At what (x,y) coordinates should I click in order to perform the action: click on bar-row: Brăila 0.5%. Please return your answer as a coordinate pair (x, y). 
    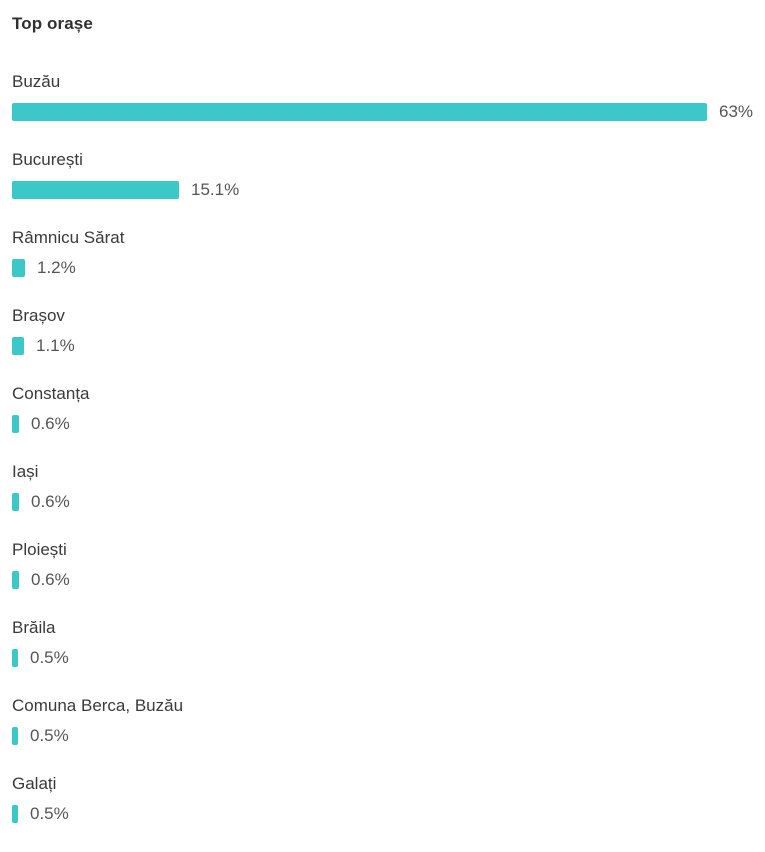
    Looking at the image, I should click on (382, 657).